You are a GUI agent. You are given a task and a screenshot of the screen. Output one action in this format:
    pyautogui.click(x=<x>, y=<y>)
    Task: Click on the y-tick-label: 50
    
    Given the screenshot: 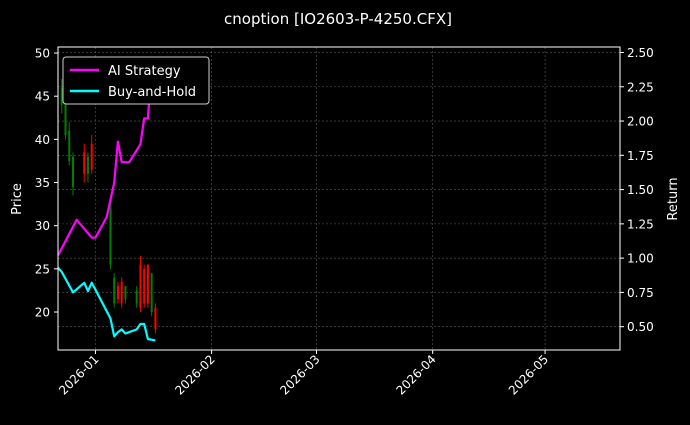 What is the action you would take?
    pyautogui.click(x=42, y=54)
    